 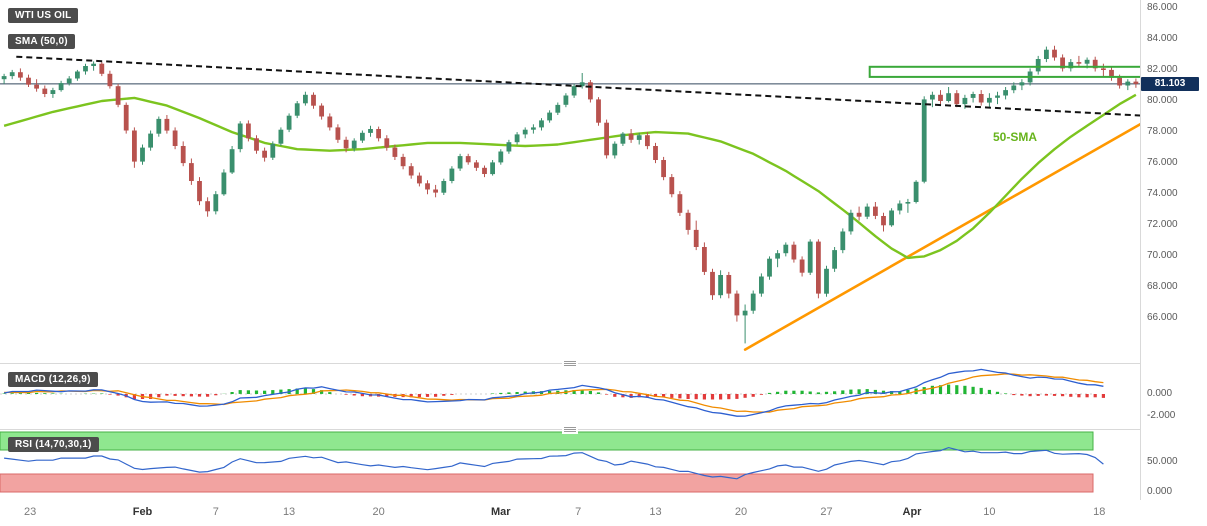 What do you see at coordinates (1162, 256) in the screenshot?
I see `price-axis-label: 70.000` at bounding box center [1162, 256].